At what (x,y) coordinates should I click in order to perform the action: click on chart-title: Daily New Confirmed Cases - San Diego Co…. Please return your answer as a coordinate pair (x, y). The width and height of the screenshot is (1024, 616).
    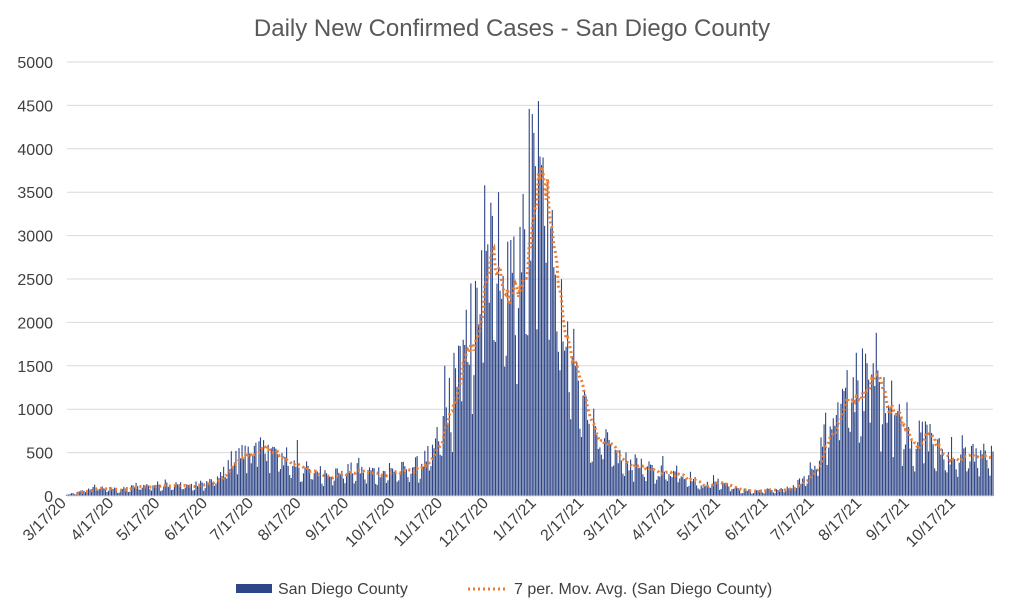
    Looking at the image, I should click on (512, 28).